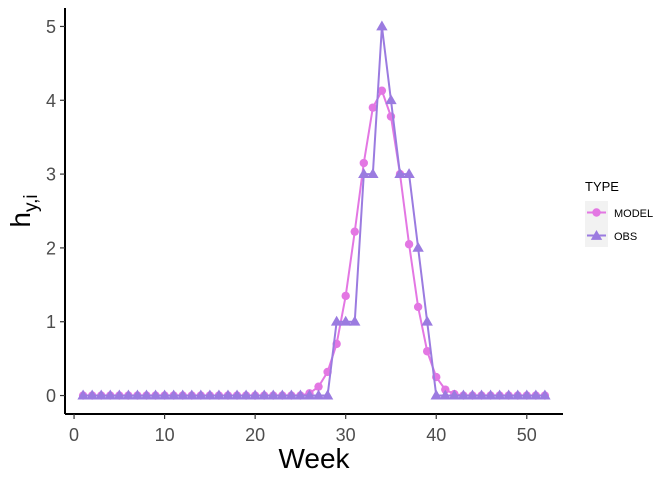  What do you see at coordinates (633, 214) in the screenshot?
I see `legend-label: MODEL` at bounding box center [633, 214].